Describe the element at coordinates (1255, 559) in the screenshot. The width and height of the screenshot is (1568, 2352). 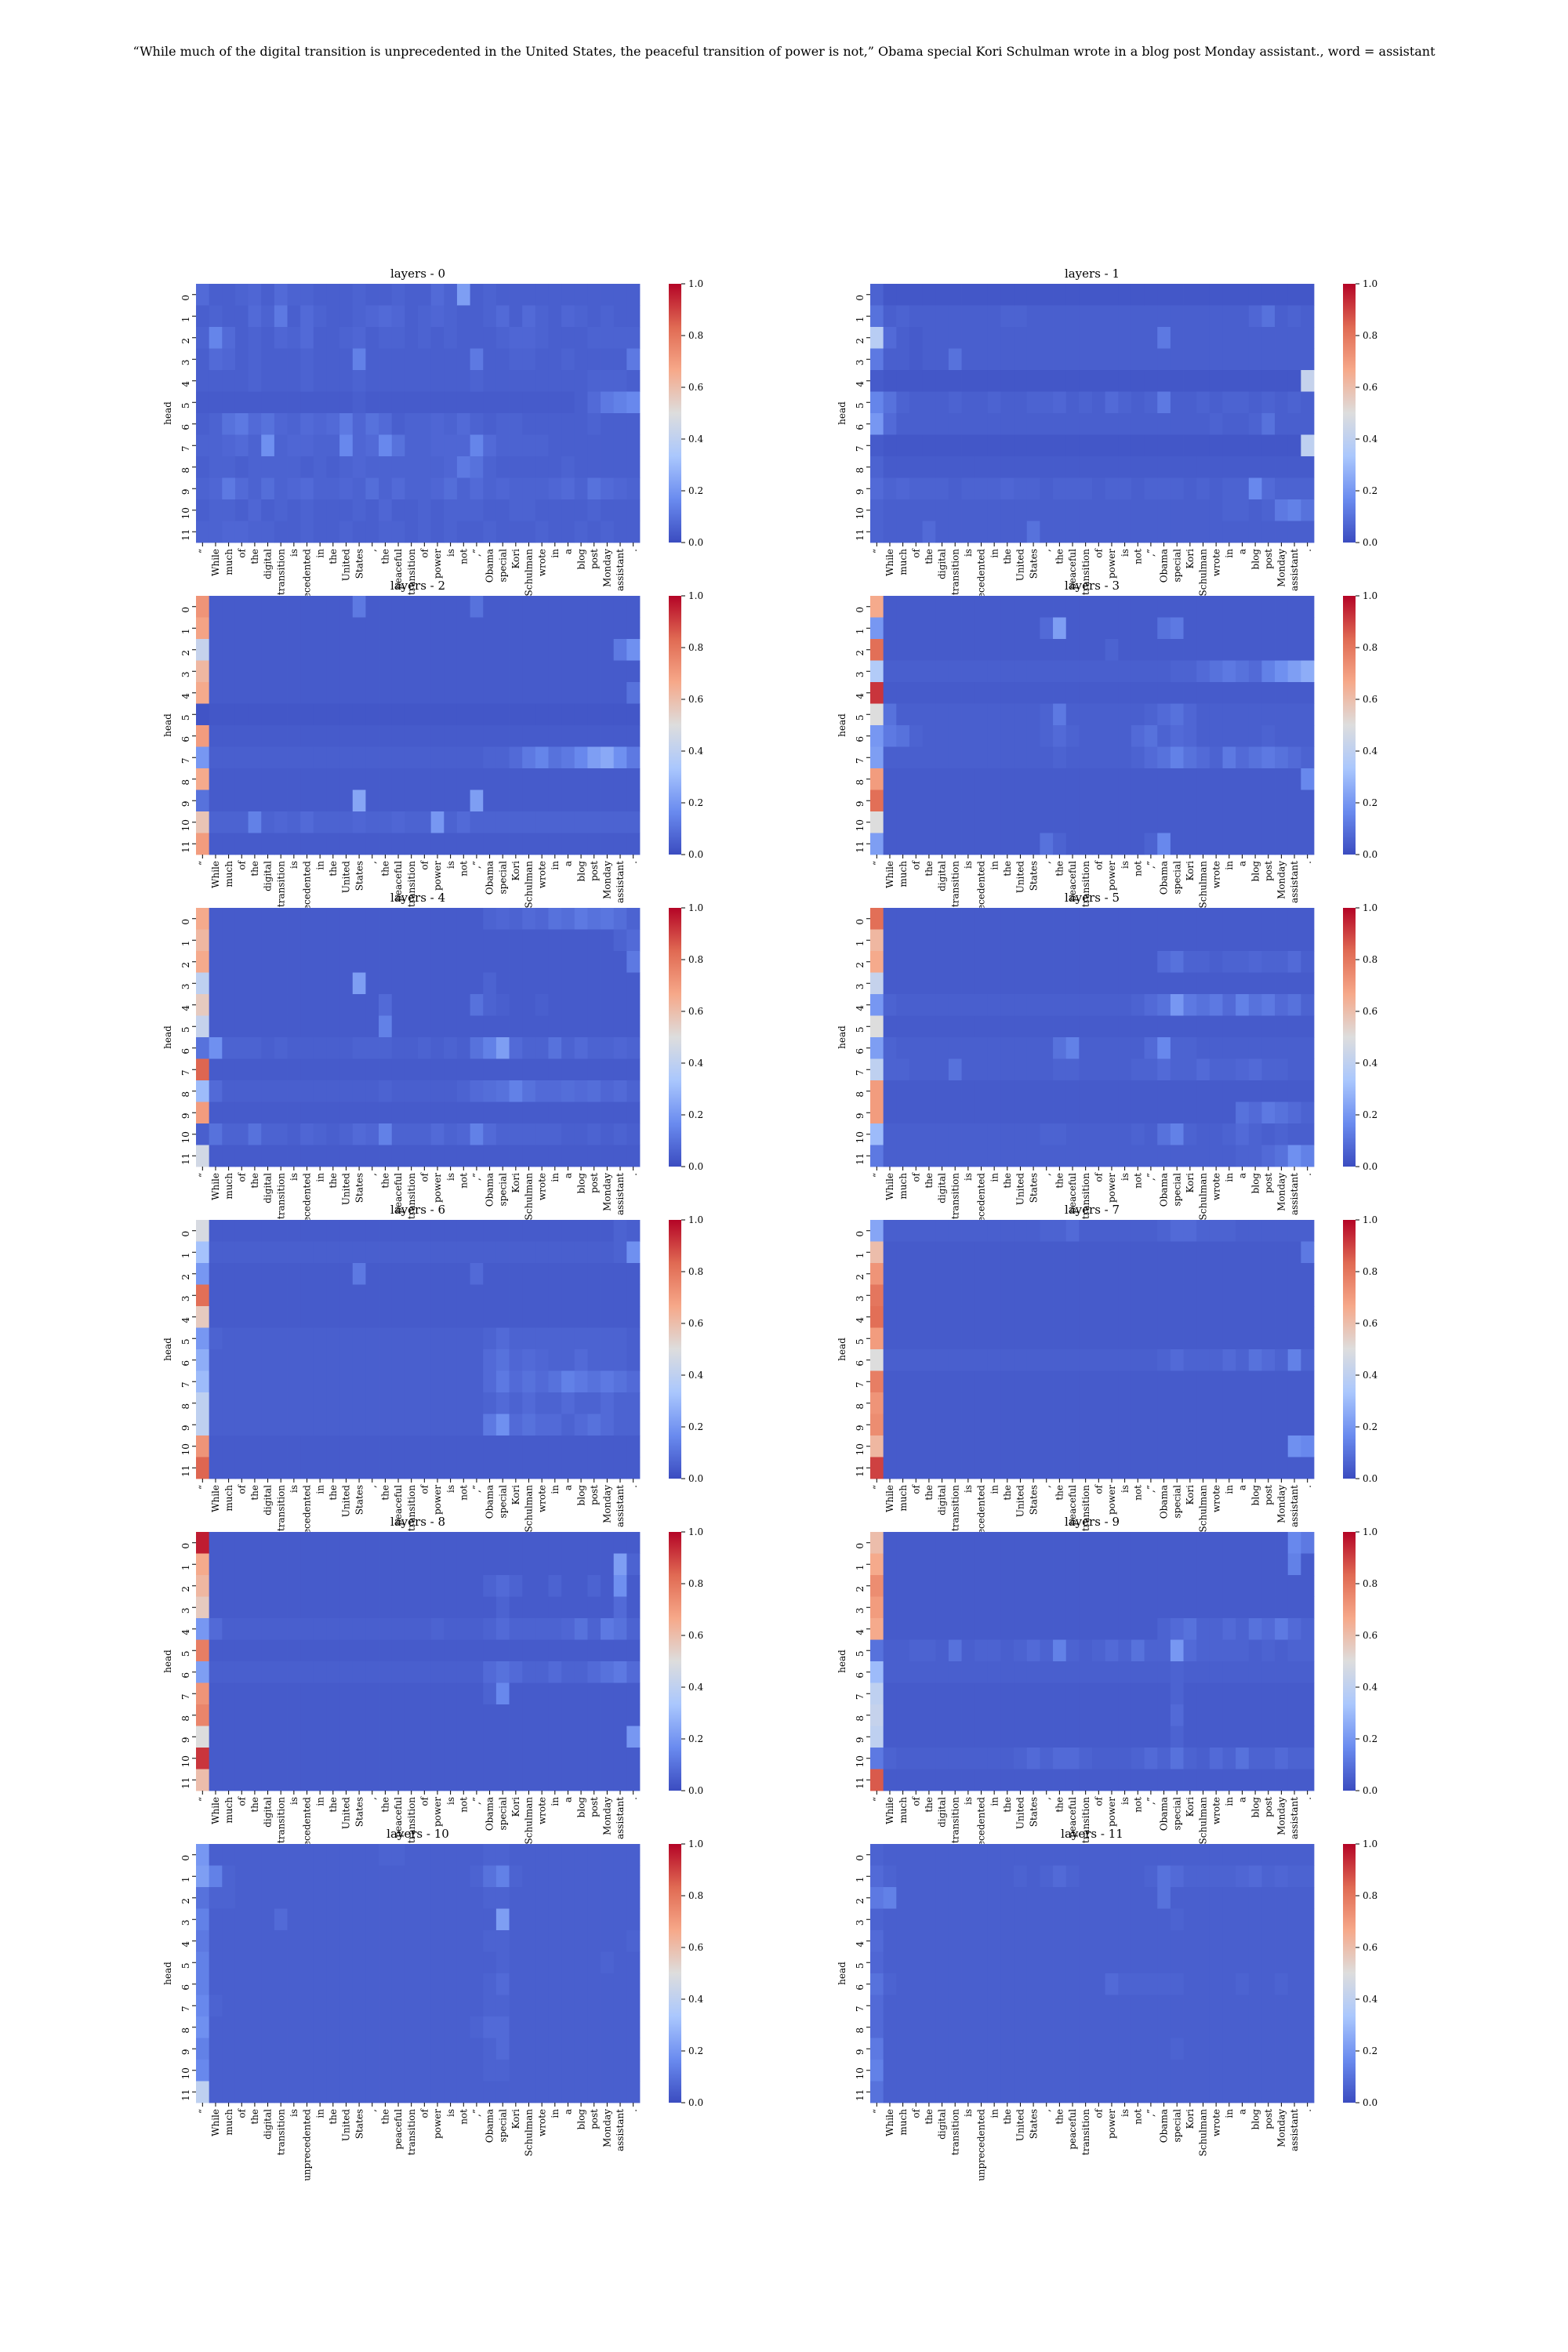
I see `x-tick-label: blog` at that location.